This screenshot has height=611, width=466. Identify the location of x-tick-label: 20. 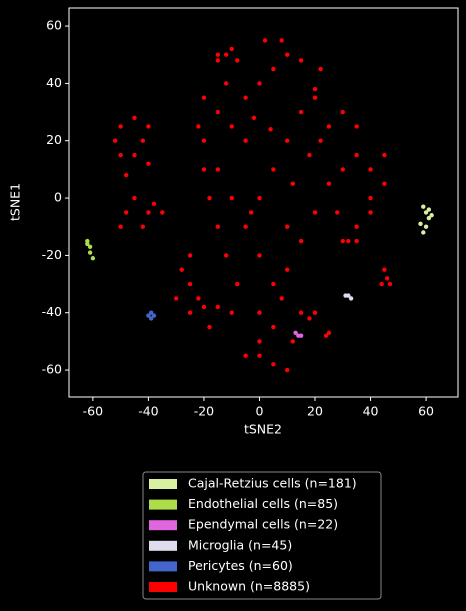
(315, 411).